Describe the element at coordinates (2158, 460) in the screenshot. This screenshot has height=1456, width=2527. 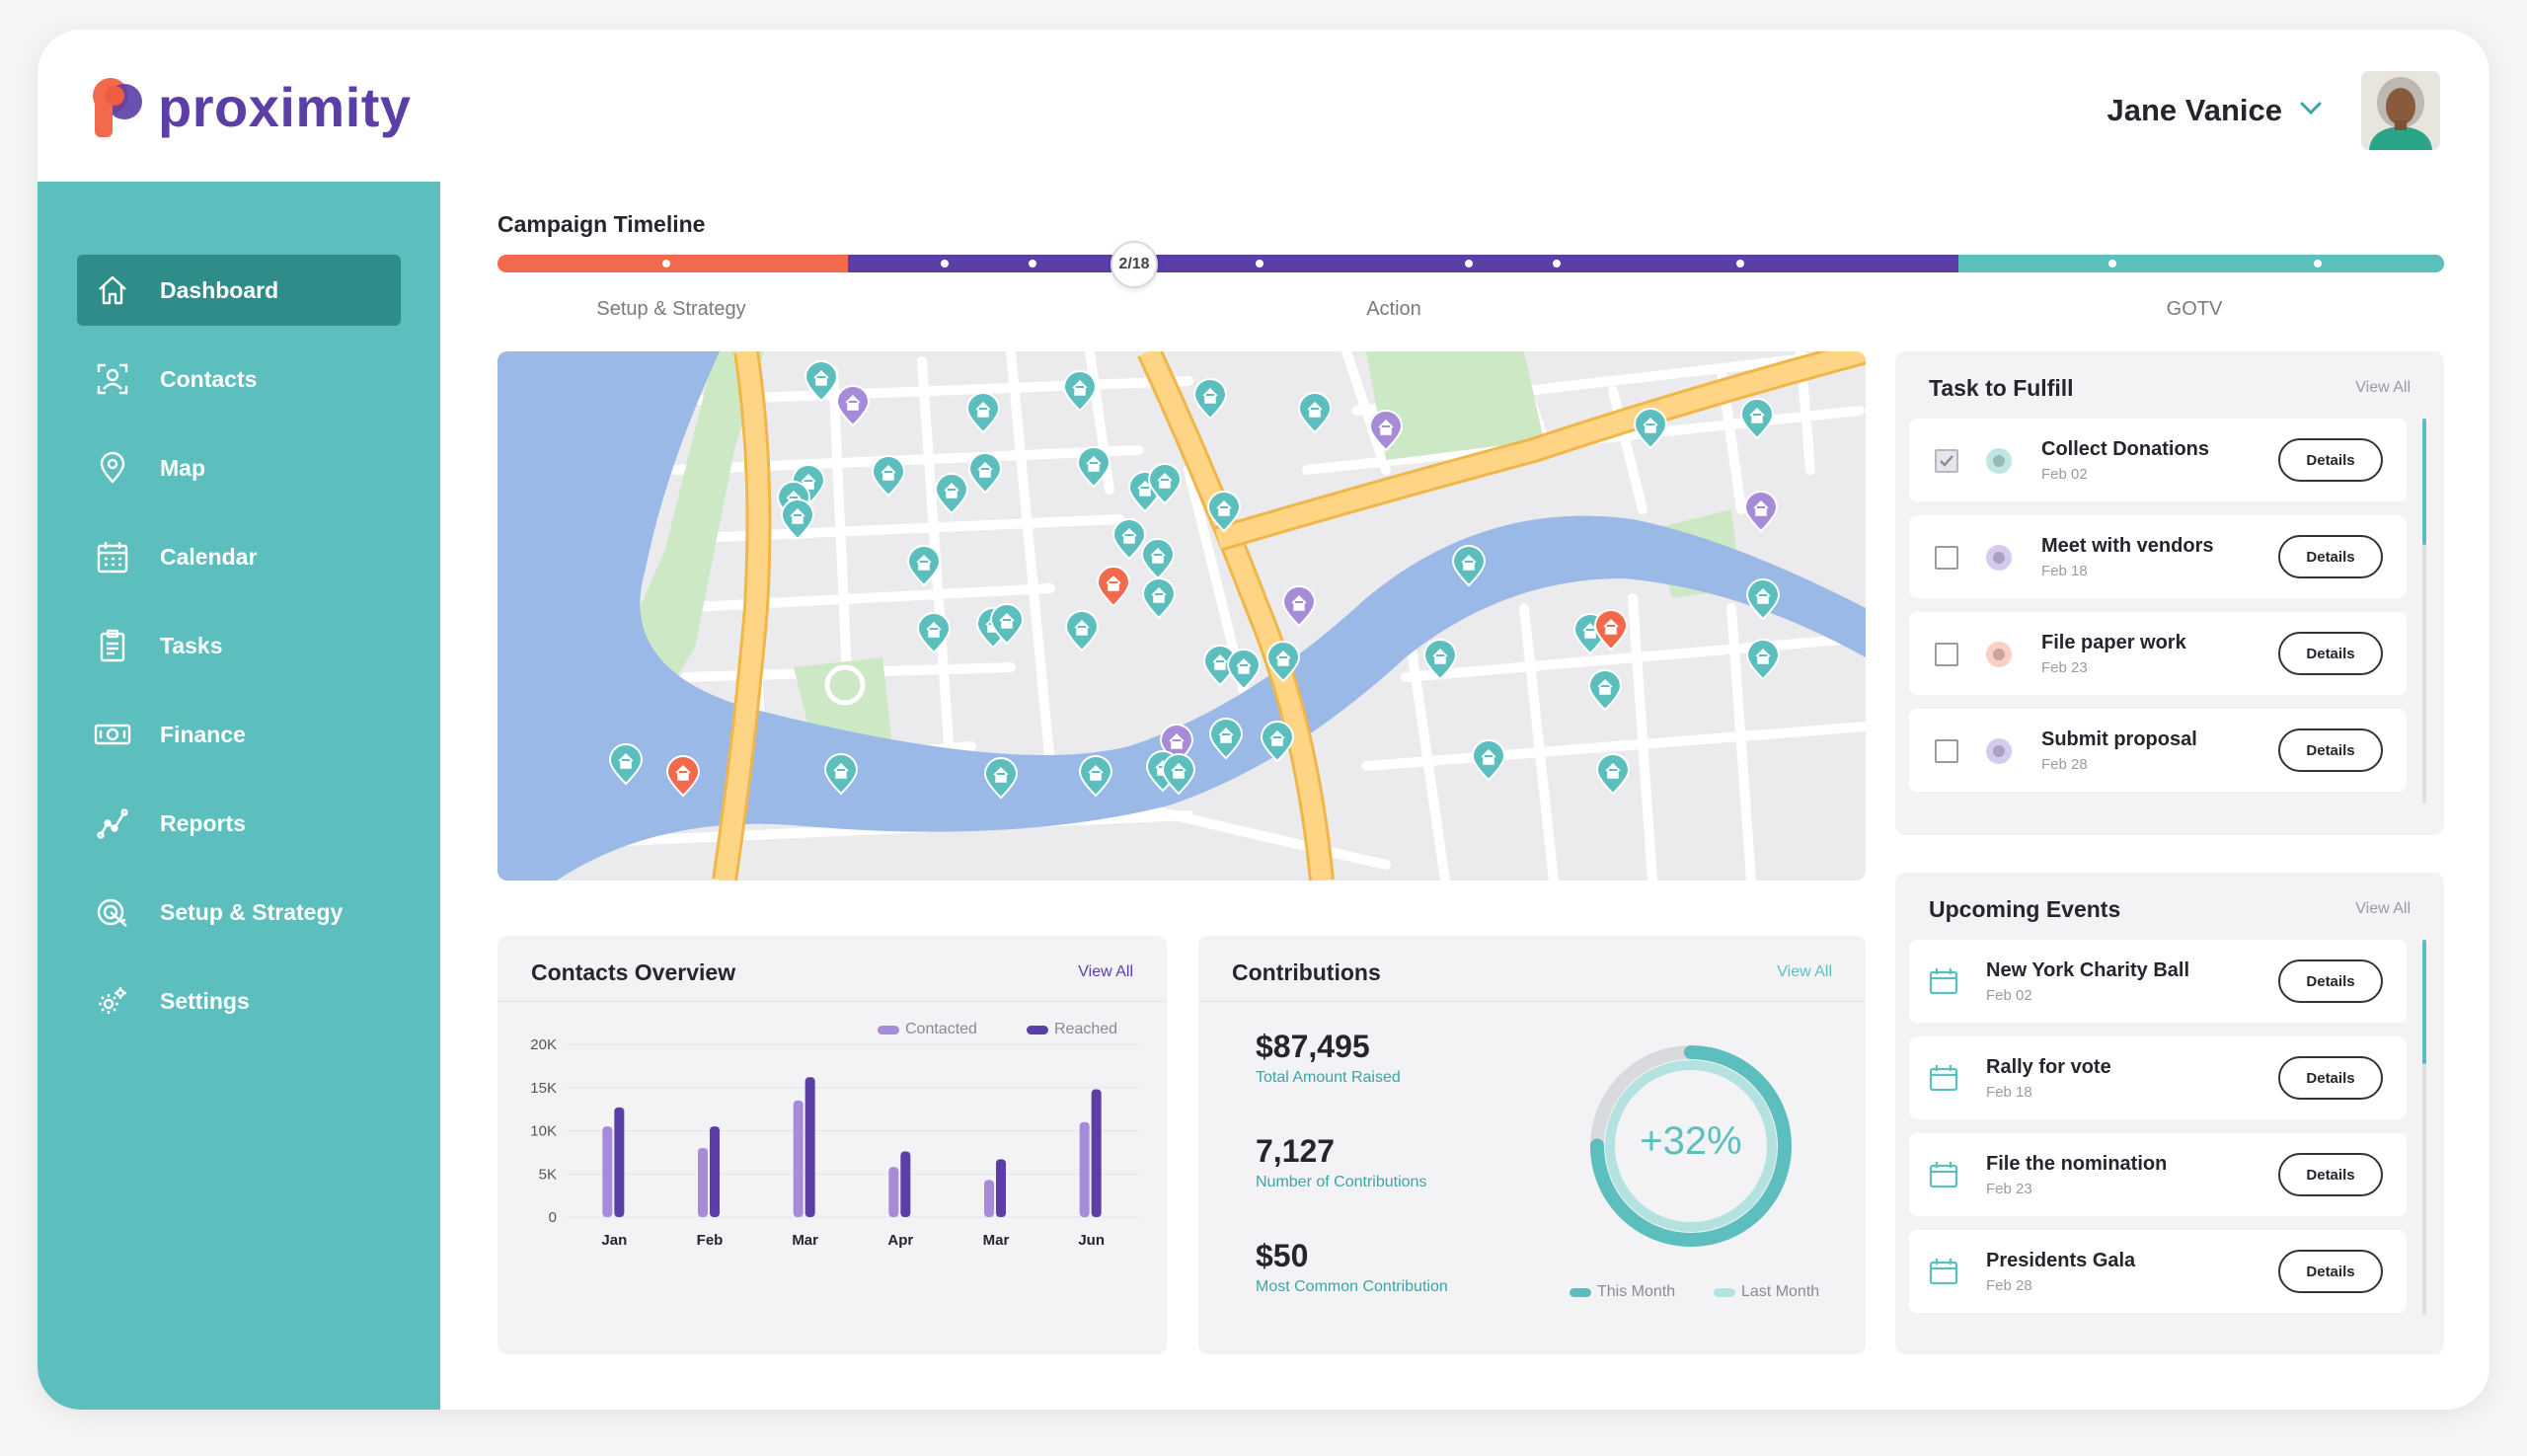
I see `task-item: Collect Donations Feb 02 Details` at that location.